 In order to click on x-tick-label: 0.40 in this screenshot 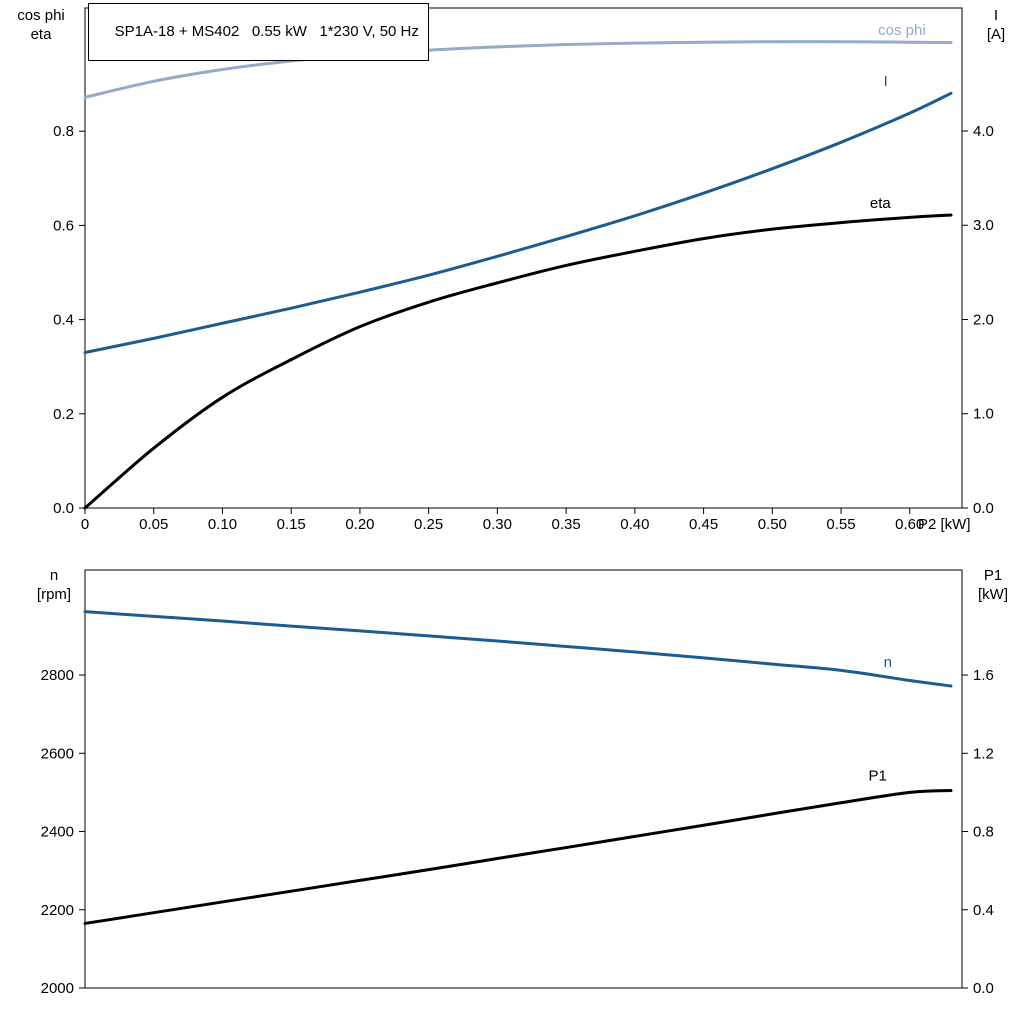, I will do `click(634, 524)`.